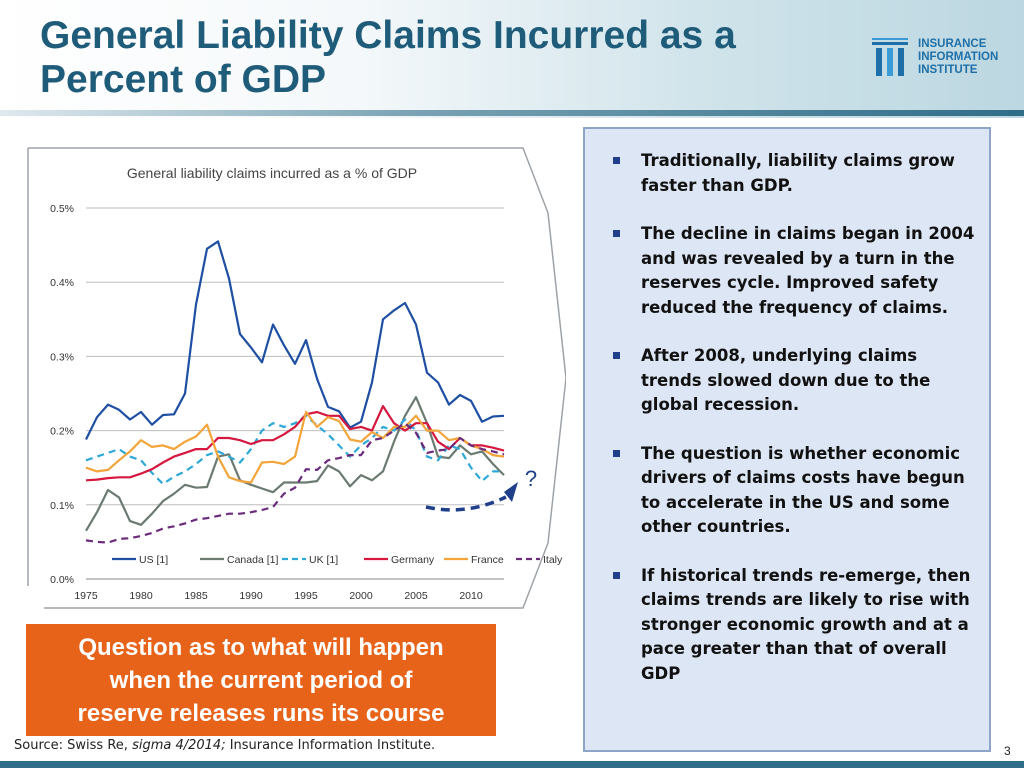 The image size is (1024, 768). I want to click on legend-label: US [1], so click(153, 560).